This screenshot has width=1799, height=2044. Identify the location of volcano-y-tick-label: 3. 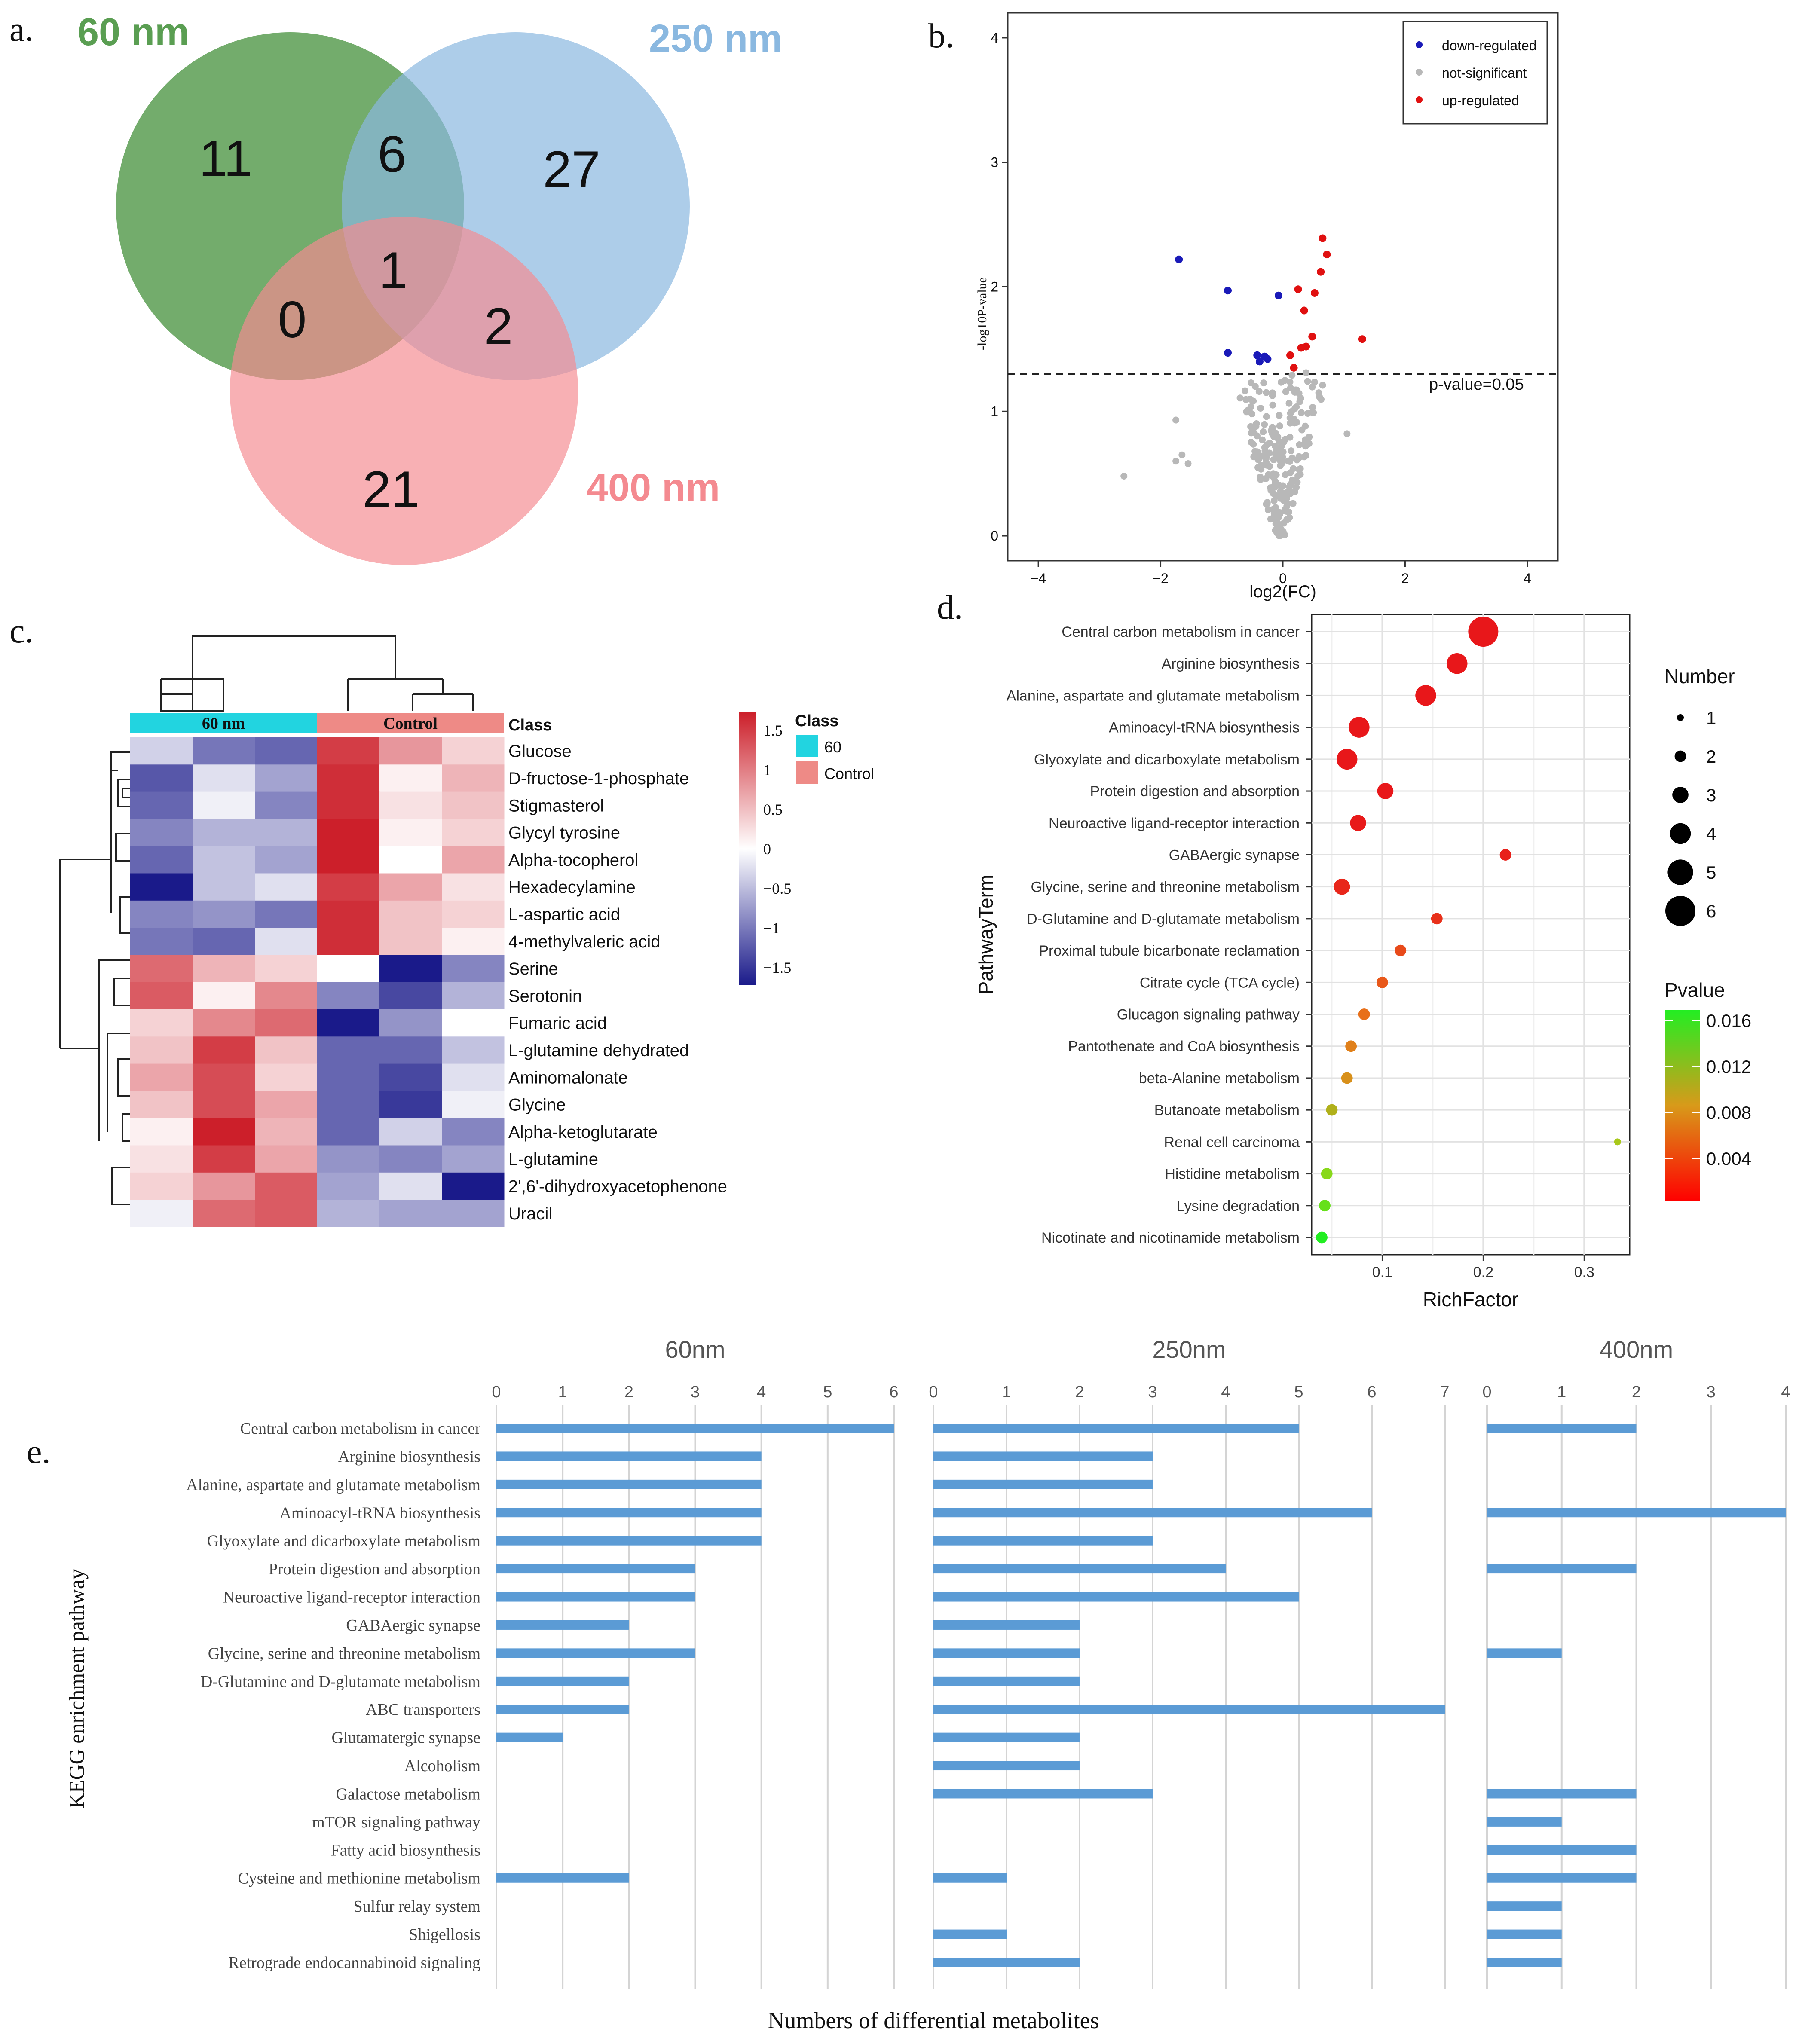
(994, 163).